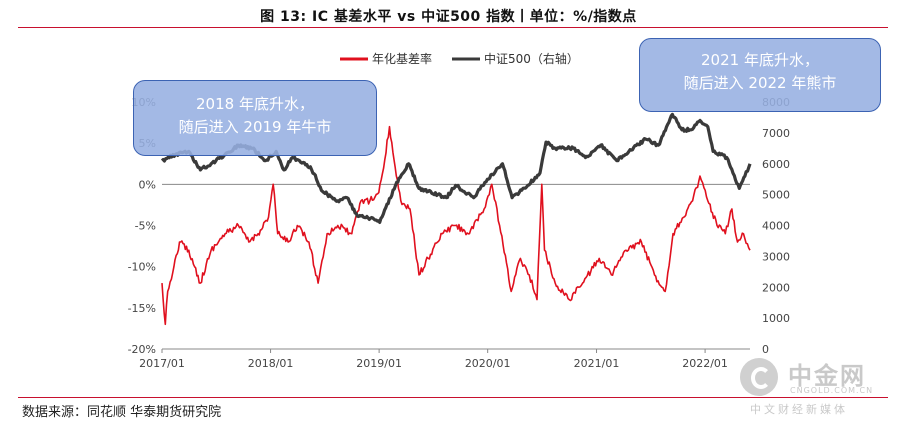  I want to click on watermark: 中金网 CNGOLD.COM.CN 中文财经新媒体, so click(815, 386).